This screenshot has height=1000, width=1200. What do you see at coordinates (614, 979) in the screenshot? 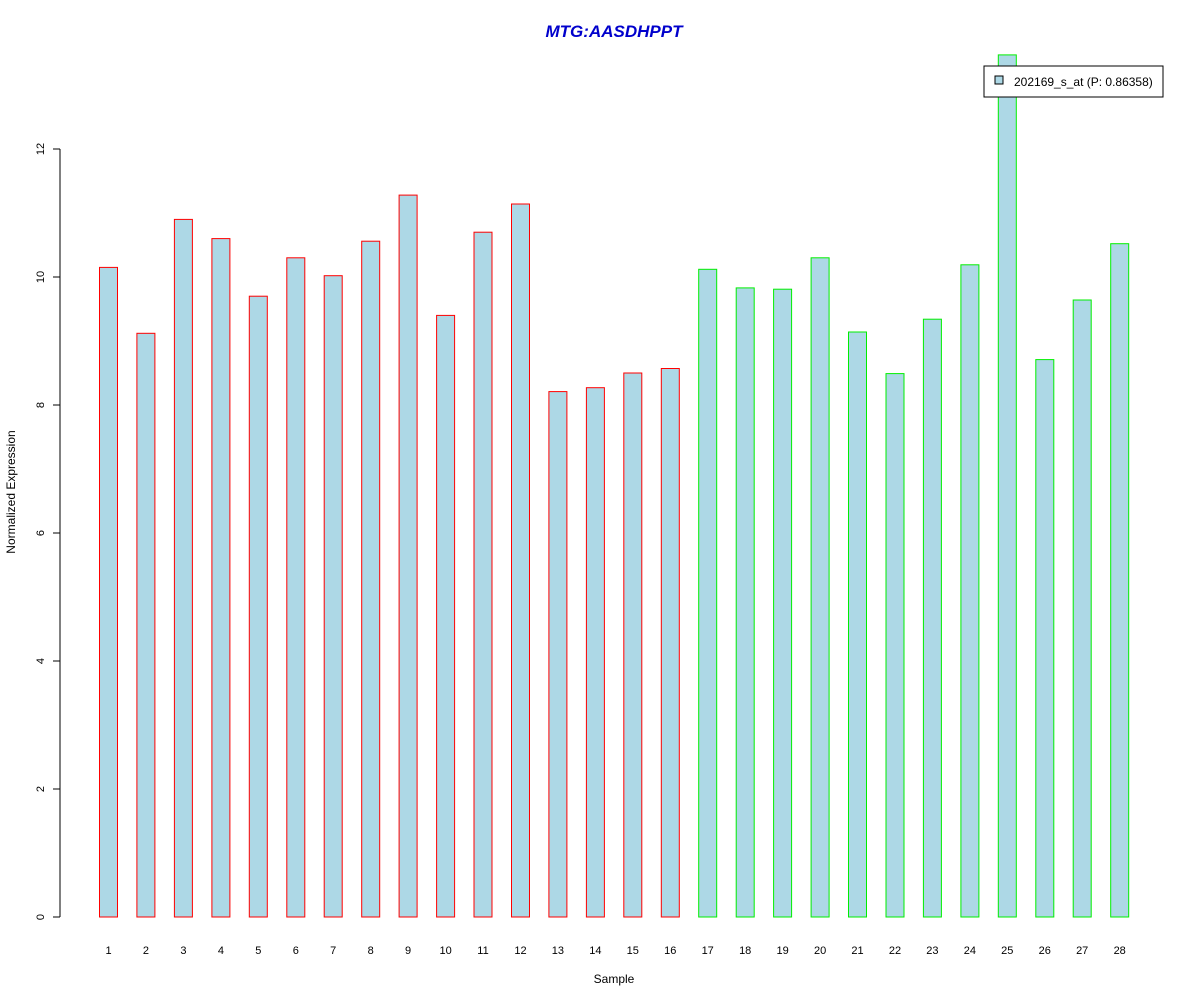
I see `x-axis-label: Sample` at bounding box center [614, 979].